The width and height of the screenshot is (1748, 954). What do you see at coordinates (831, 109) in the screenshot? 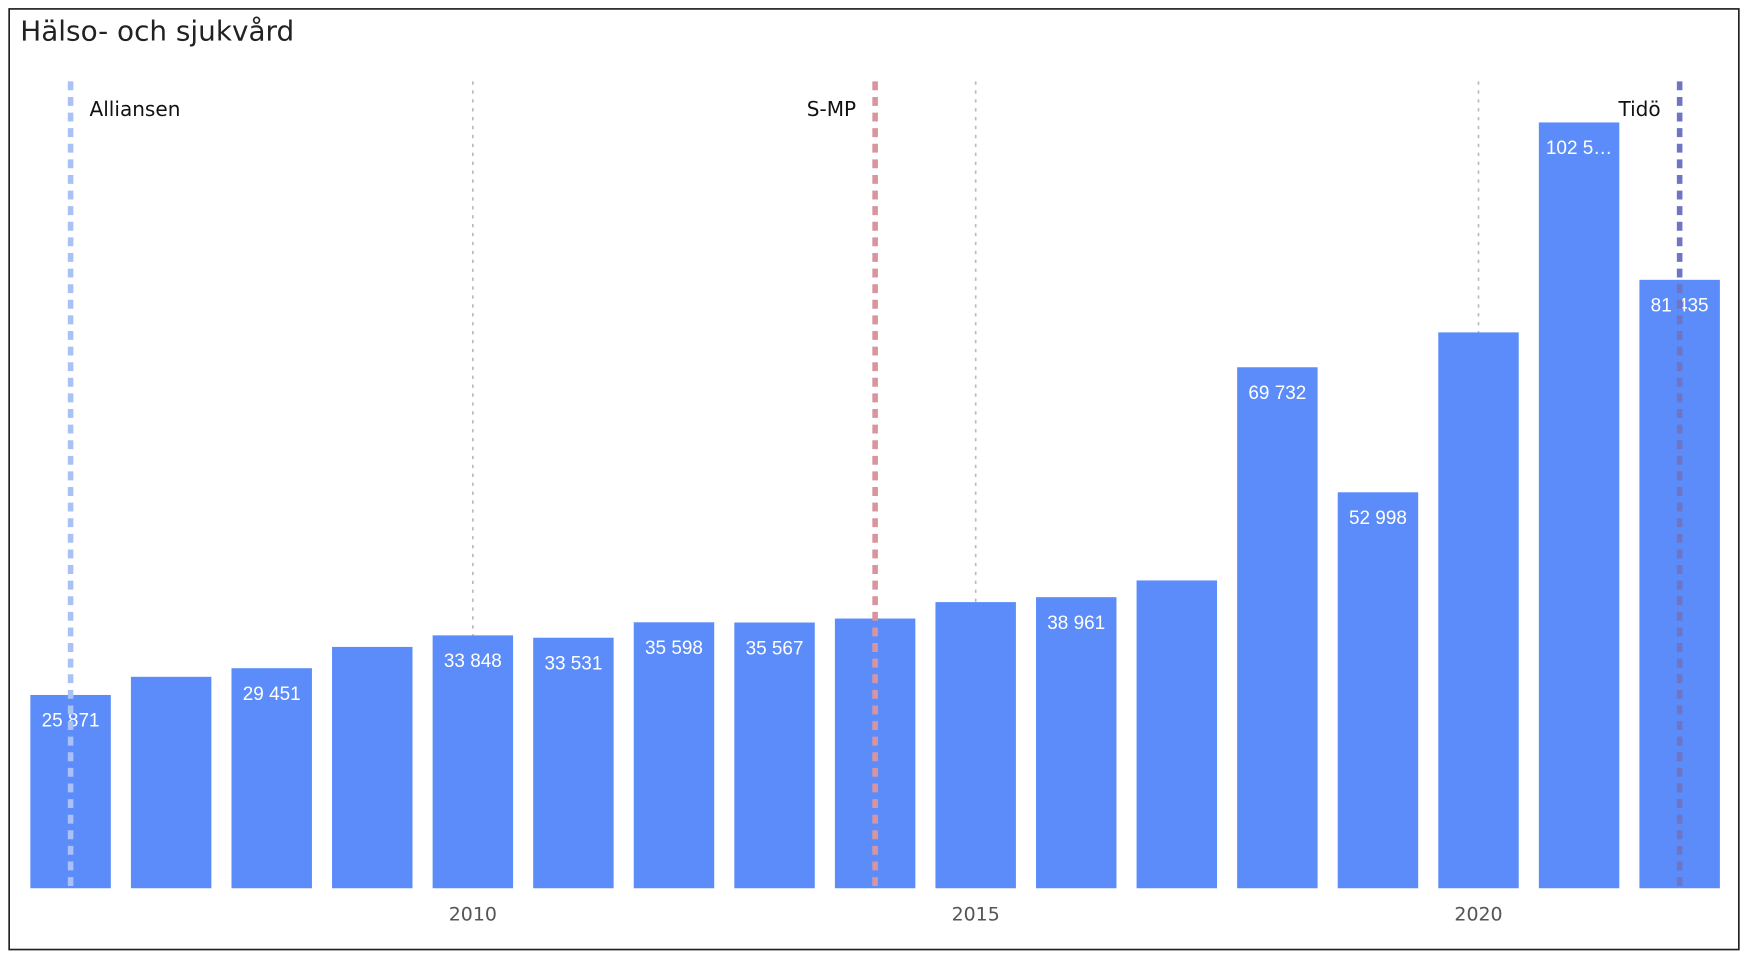
I see `annotation-label: S-MP` at bounding box center [831, 109].